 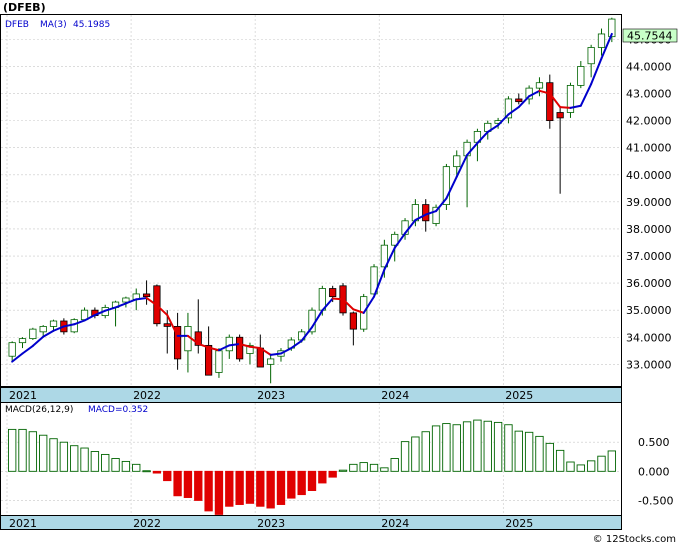 What do you see at coordinates (39, 410) in the screenshot?
I see `macd-title: MACD(26,12,9)` at bounding box center [39, 410].